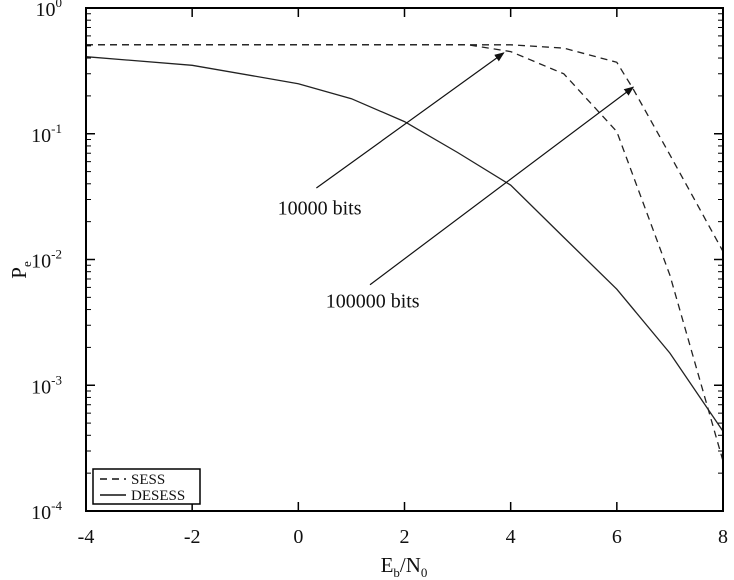  What do you see at coordinates (511, 537) in the screenshot?
I see `x-tick-label: 4` at bounding box center [511, 537].